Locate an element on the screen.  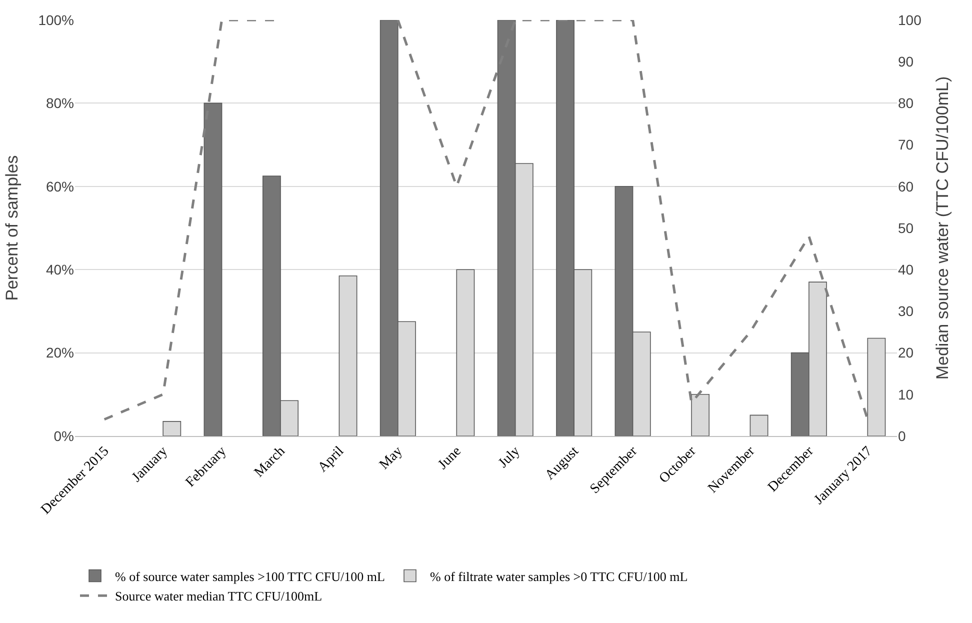
y-tick-label: 80% is located at coordinates (60, 103).